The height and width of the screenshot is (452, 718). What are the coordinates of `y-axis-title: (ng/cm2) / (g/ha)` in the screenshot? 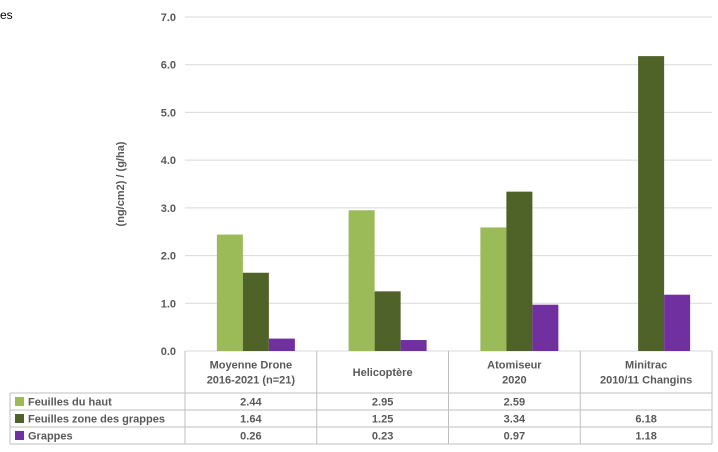 It's located at (121, 183).